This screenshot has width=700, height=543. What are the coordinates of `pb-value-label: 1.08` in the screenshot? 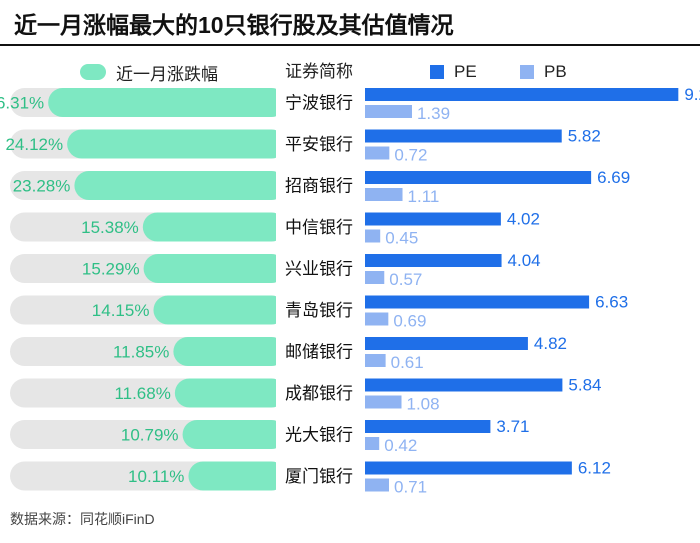 It's located at (423, 404).